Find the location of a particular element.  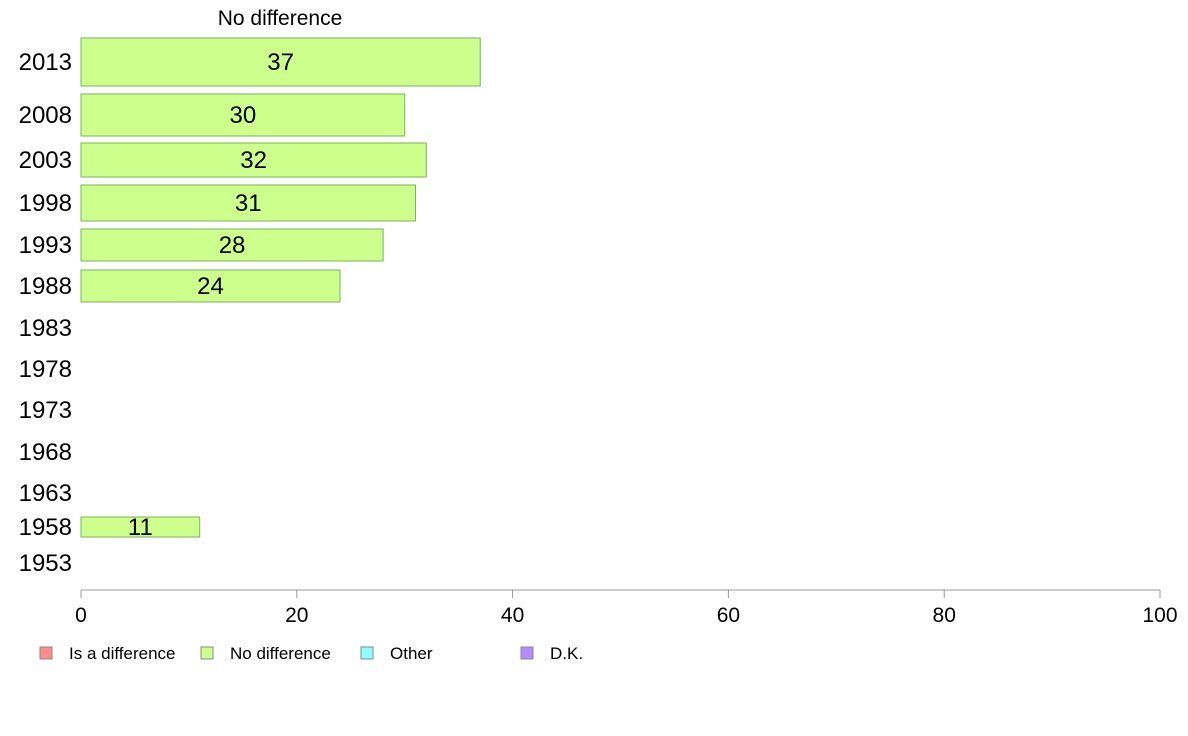

year-label: 1968 is located at coordinates (45, 452).